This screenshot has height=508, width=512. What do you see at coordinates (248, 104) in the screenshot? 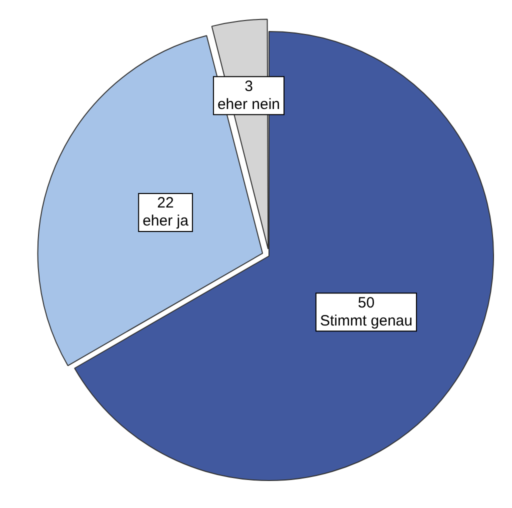
I see `slice-label: eher nein` at bounding box center [248, 104].